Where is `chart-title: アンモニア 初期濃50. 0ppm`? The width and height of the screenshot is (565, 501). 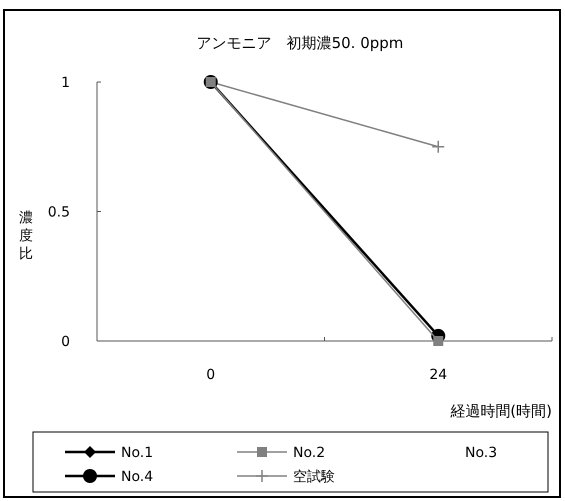 chart-title: アンモニア 初期濃50. 0ppm is located at coordinates (300, 43).